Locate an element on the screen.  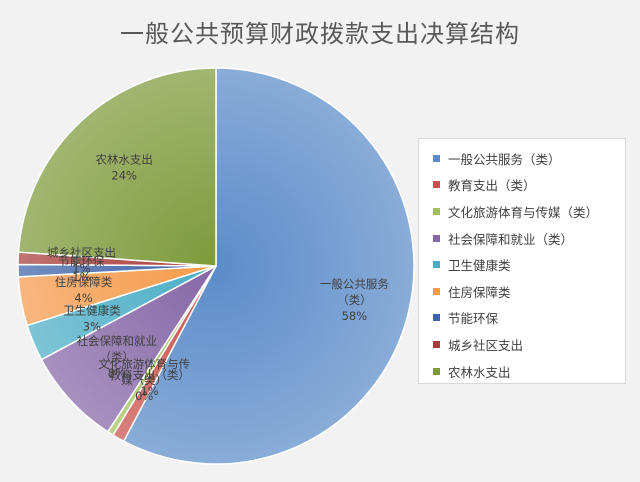
legend-item: 节能环保 is located at coordinates (529, 318).